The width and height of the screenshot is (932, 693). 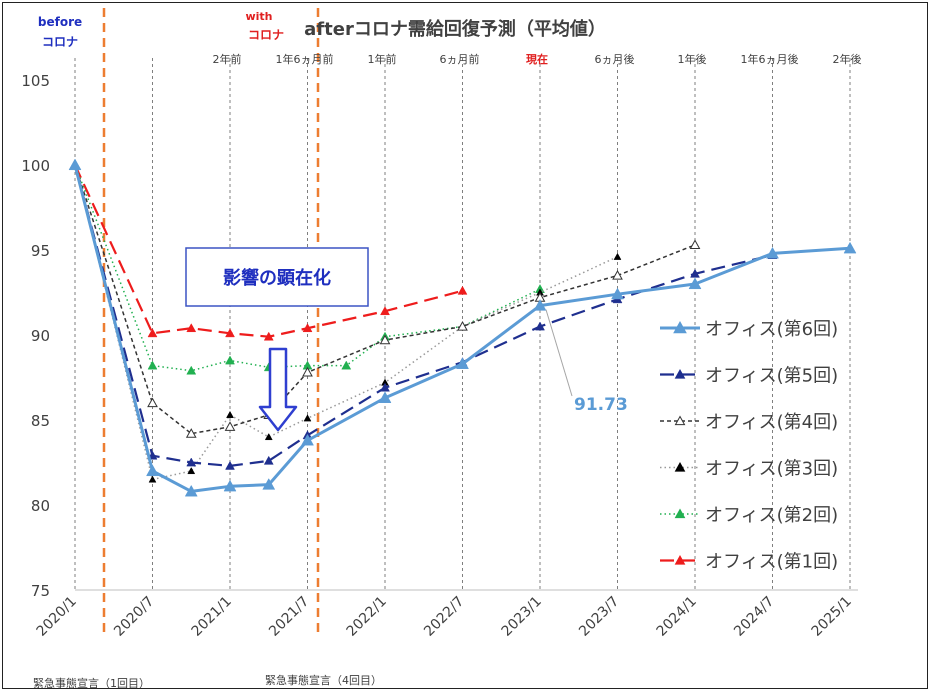 I want to click on top-label: 6ヵ月前, so click(x=460, y=59).